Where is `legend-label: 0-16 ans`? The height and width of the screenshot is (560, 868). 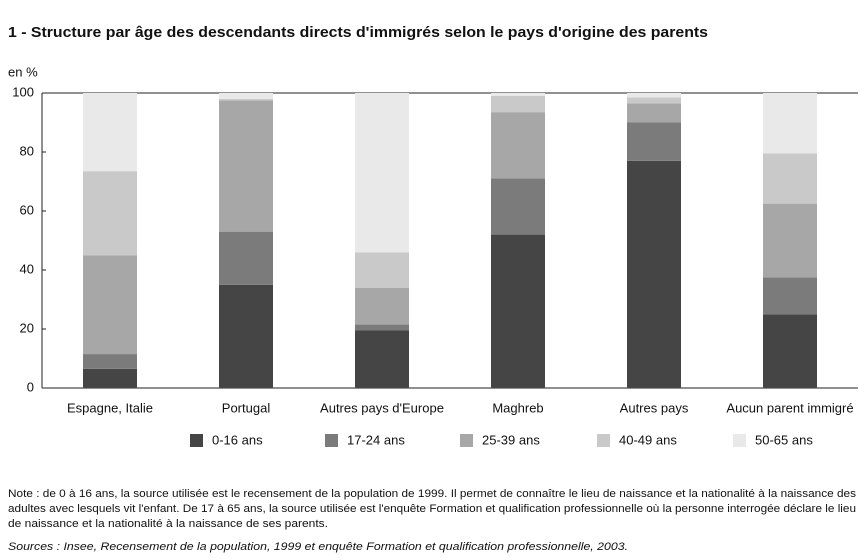
legend-label: 0-16 ans is located at coordinates (237, 439).